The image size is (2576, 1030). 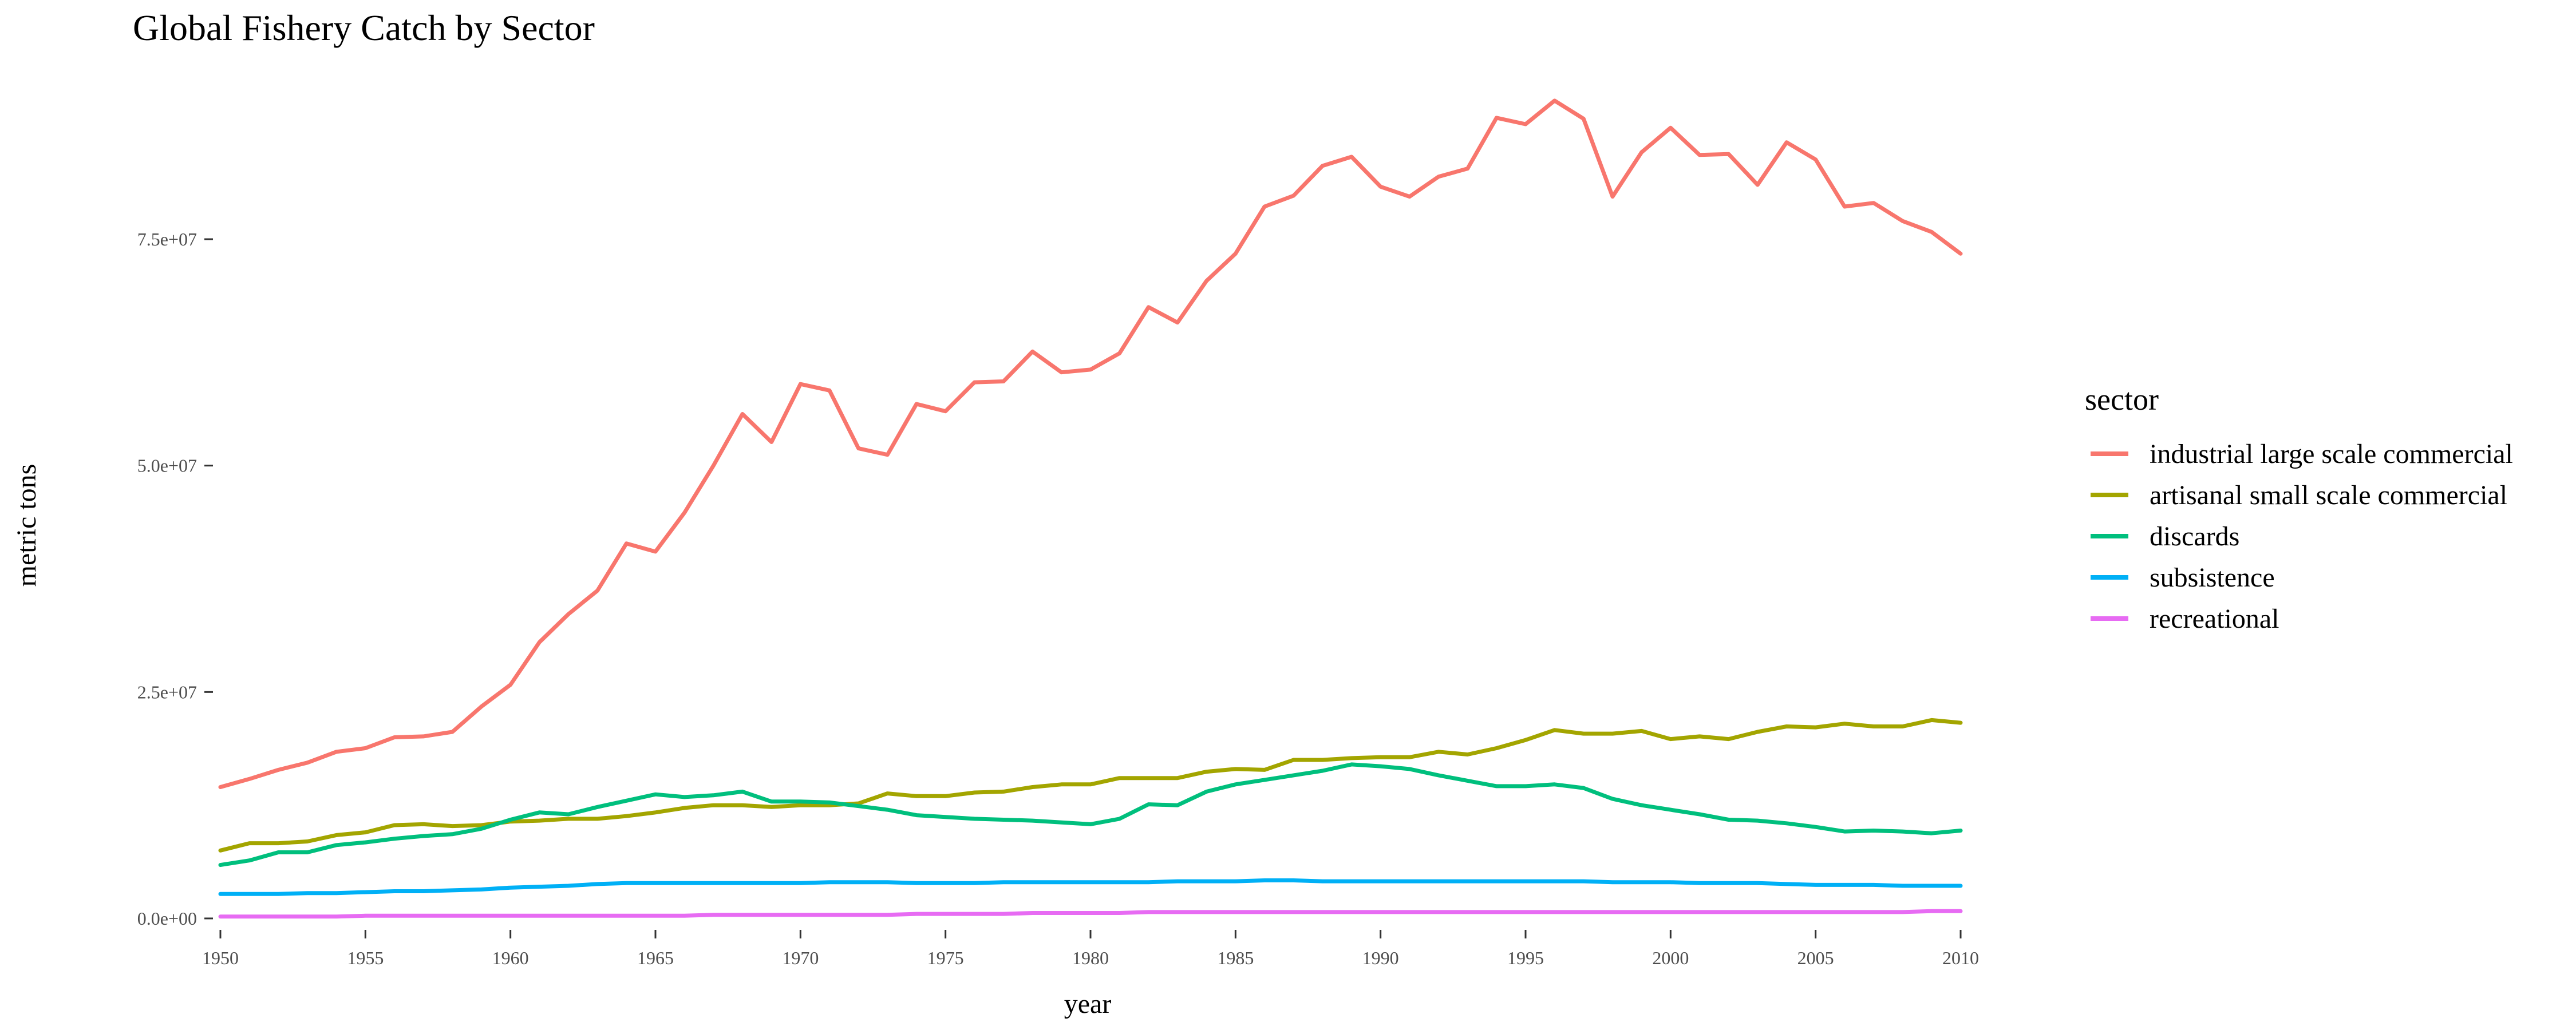 What do you see at coordinates (1088, 1004) in the screenshot?
I see `x-axis-title: year` at bounding box center [1088, 1004].